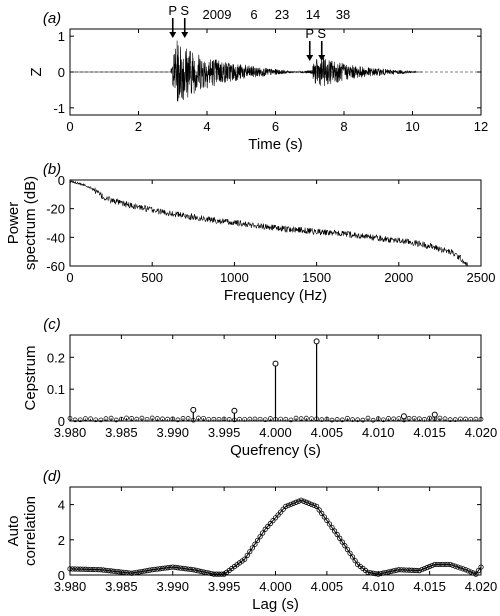  Describe the element at coordinates (275, 295) in the screenshot. I see `panel-b-x-axis-label: Frequency (Hz)` at that location.